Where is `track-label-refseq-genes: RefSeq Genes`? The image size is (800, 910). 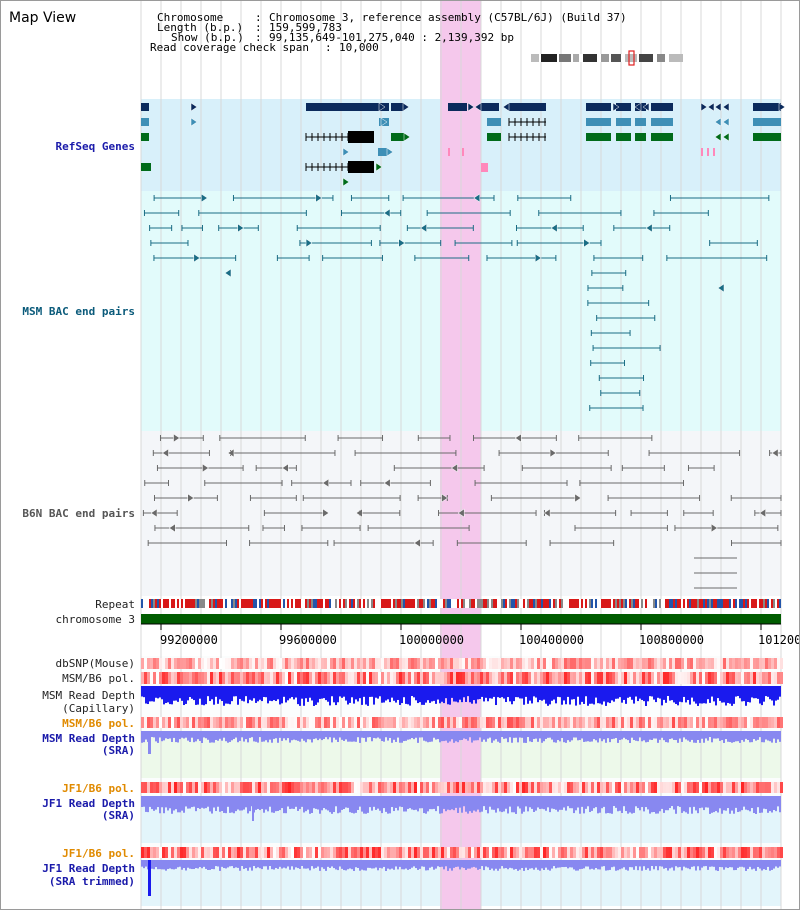 track-label-refseq-genes: RefSeq Genes is located at coordinates (95, 146).